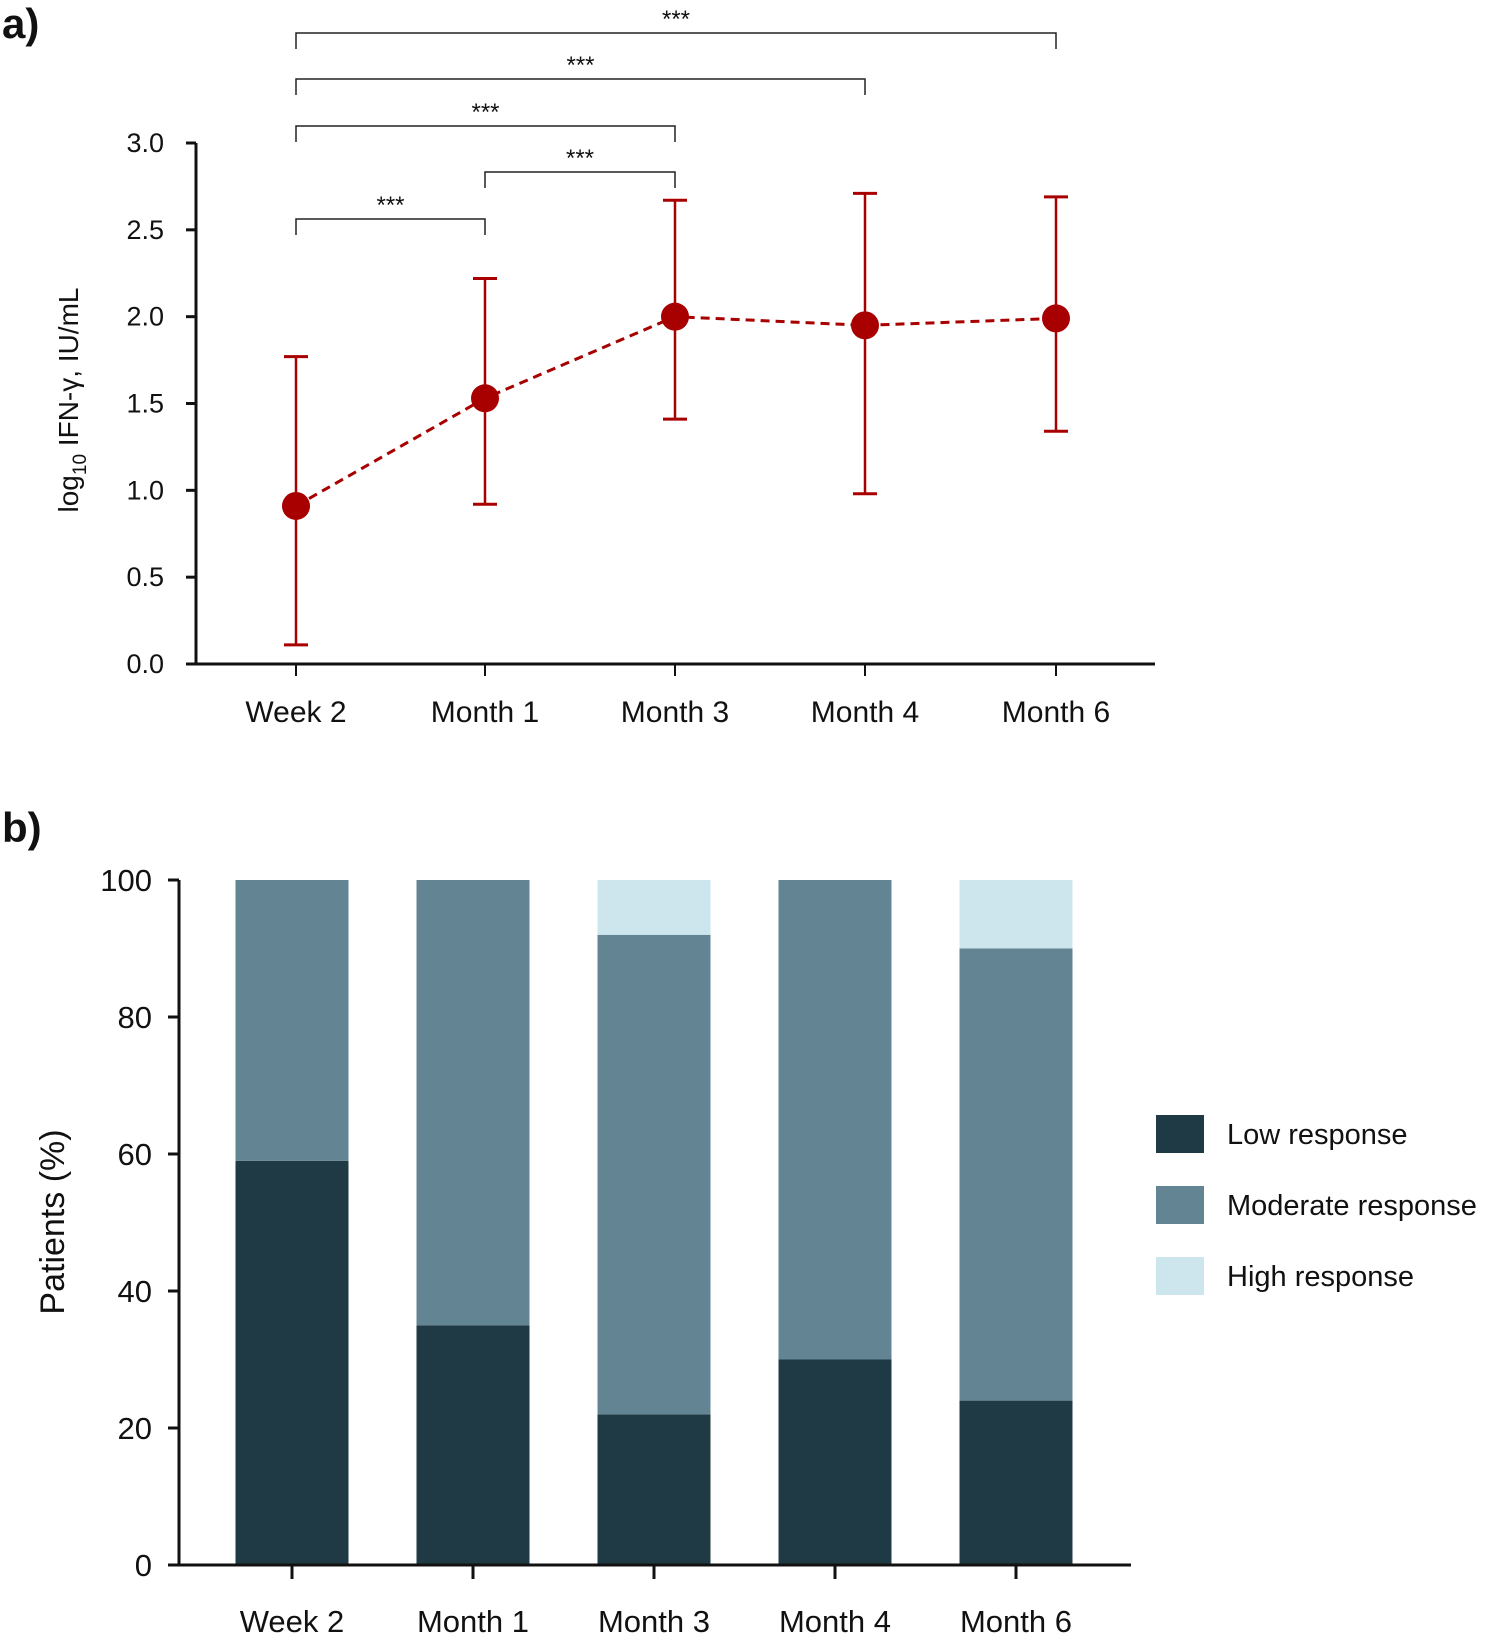 Image resolution: width=1499 pixels, height=1640 pixels. Describe the element at coordinates (145, 230) in the screenshot. I see `y-tick-label: 2.5` at that location.